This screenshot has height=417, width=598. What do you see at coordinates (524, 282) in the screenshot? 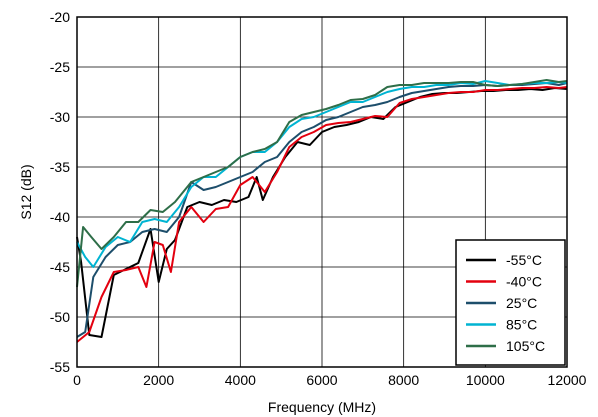
I see `legend-label: -40°C` at bounding box center [524, 282].